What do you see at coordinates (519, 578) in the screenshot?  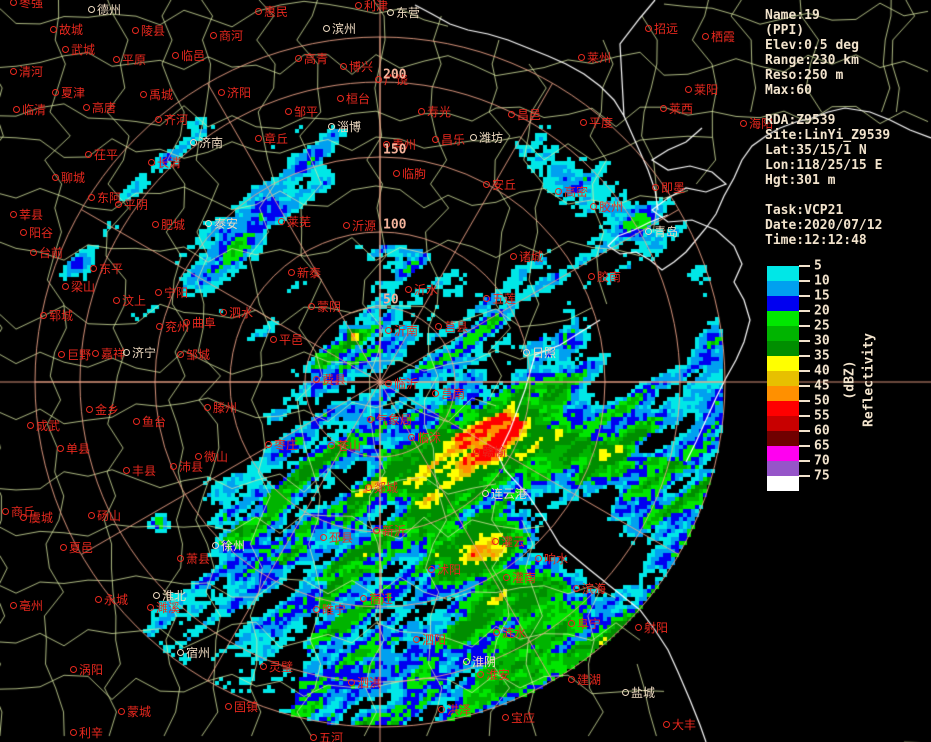 I see `city-label: 灌南` at bounding box center [519, 578].